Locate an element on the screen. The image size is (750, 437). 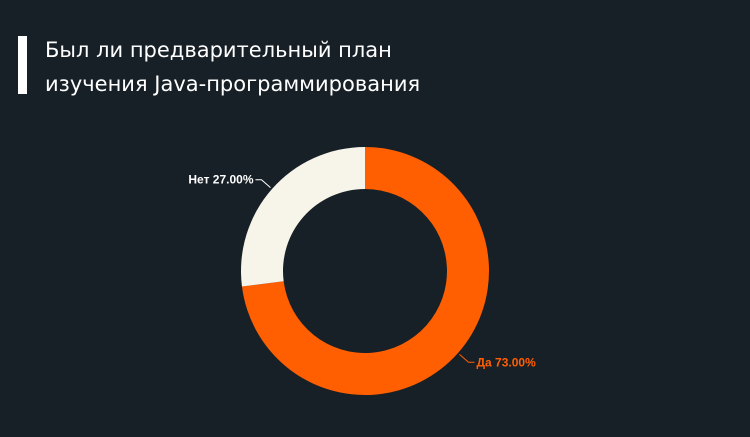
title-accent-bar is located at coordinates (22, 65).